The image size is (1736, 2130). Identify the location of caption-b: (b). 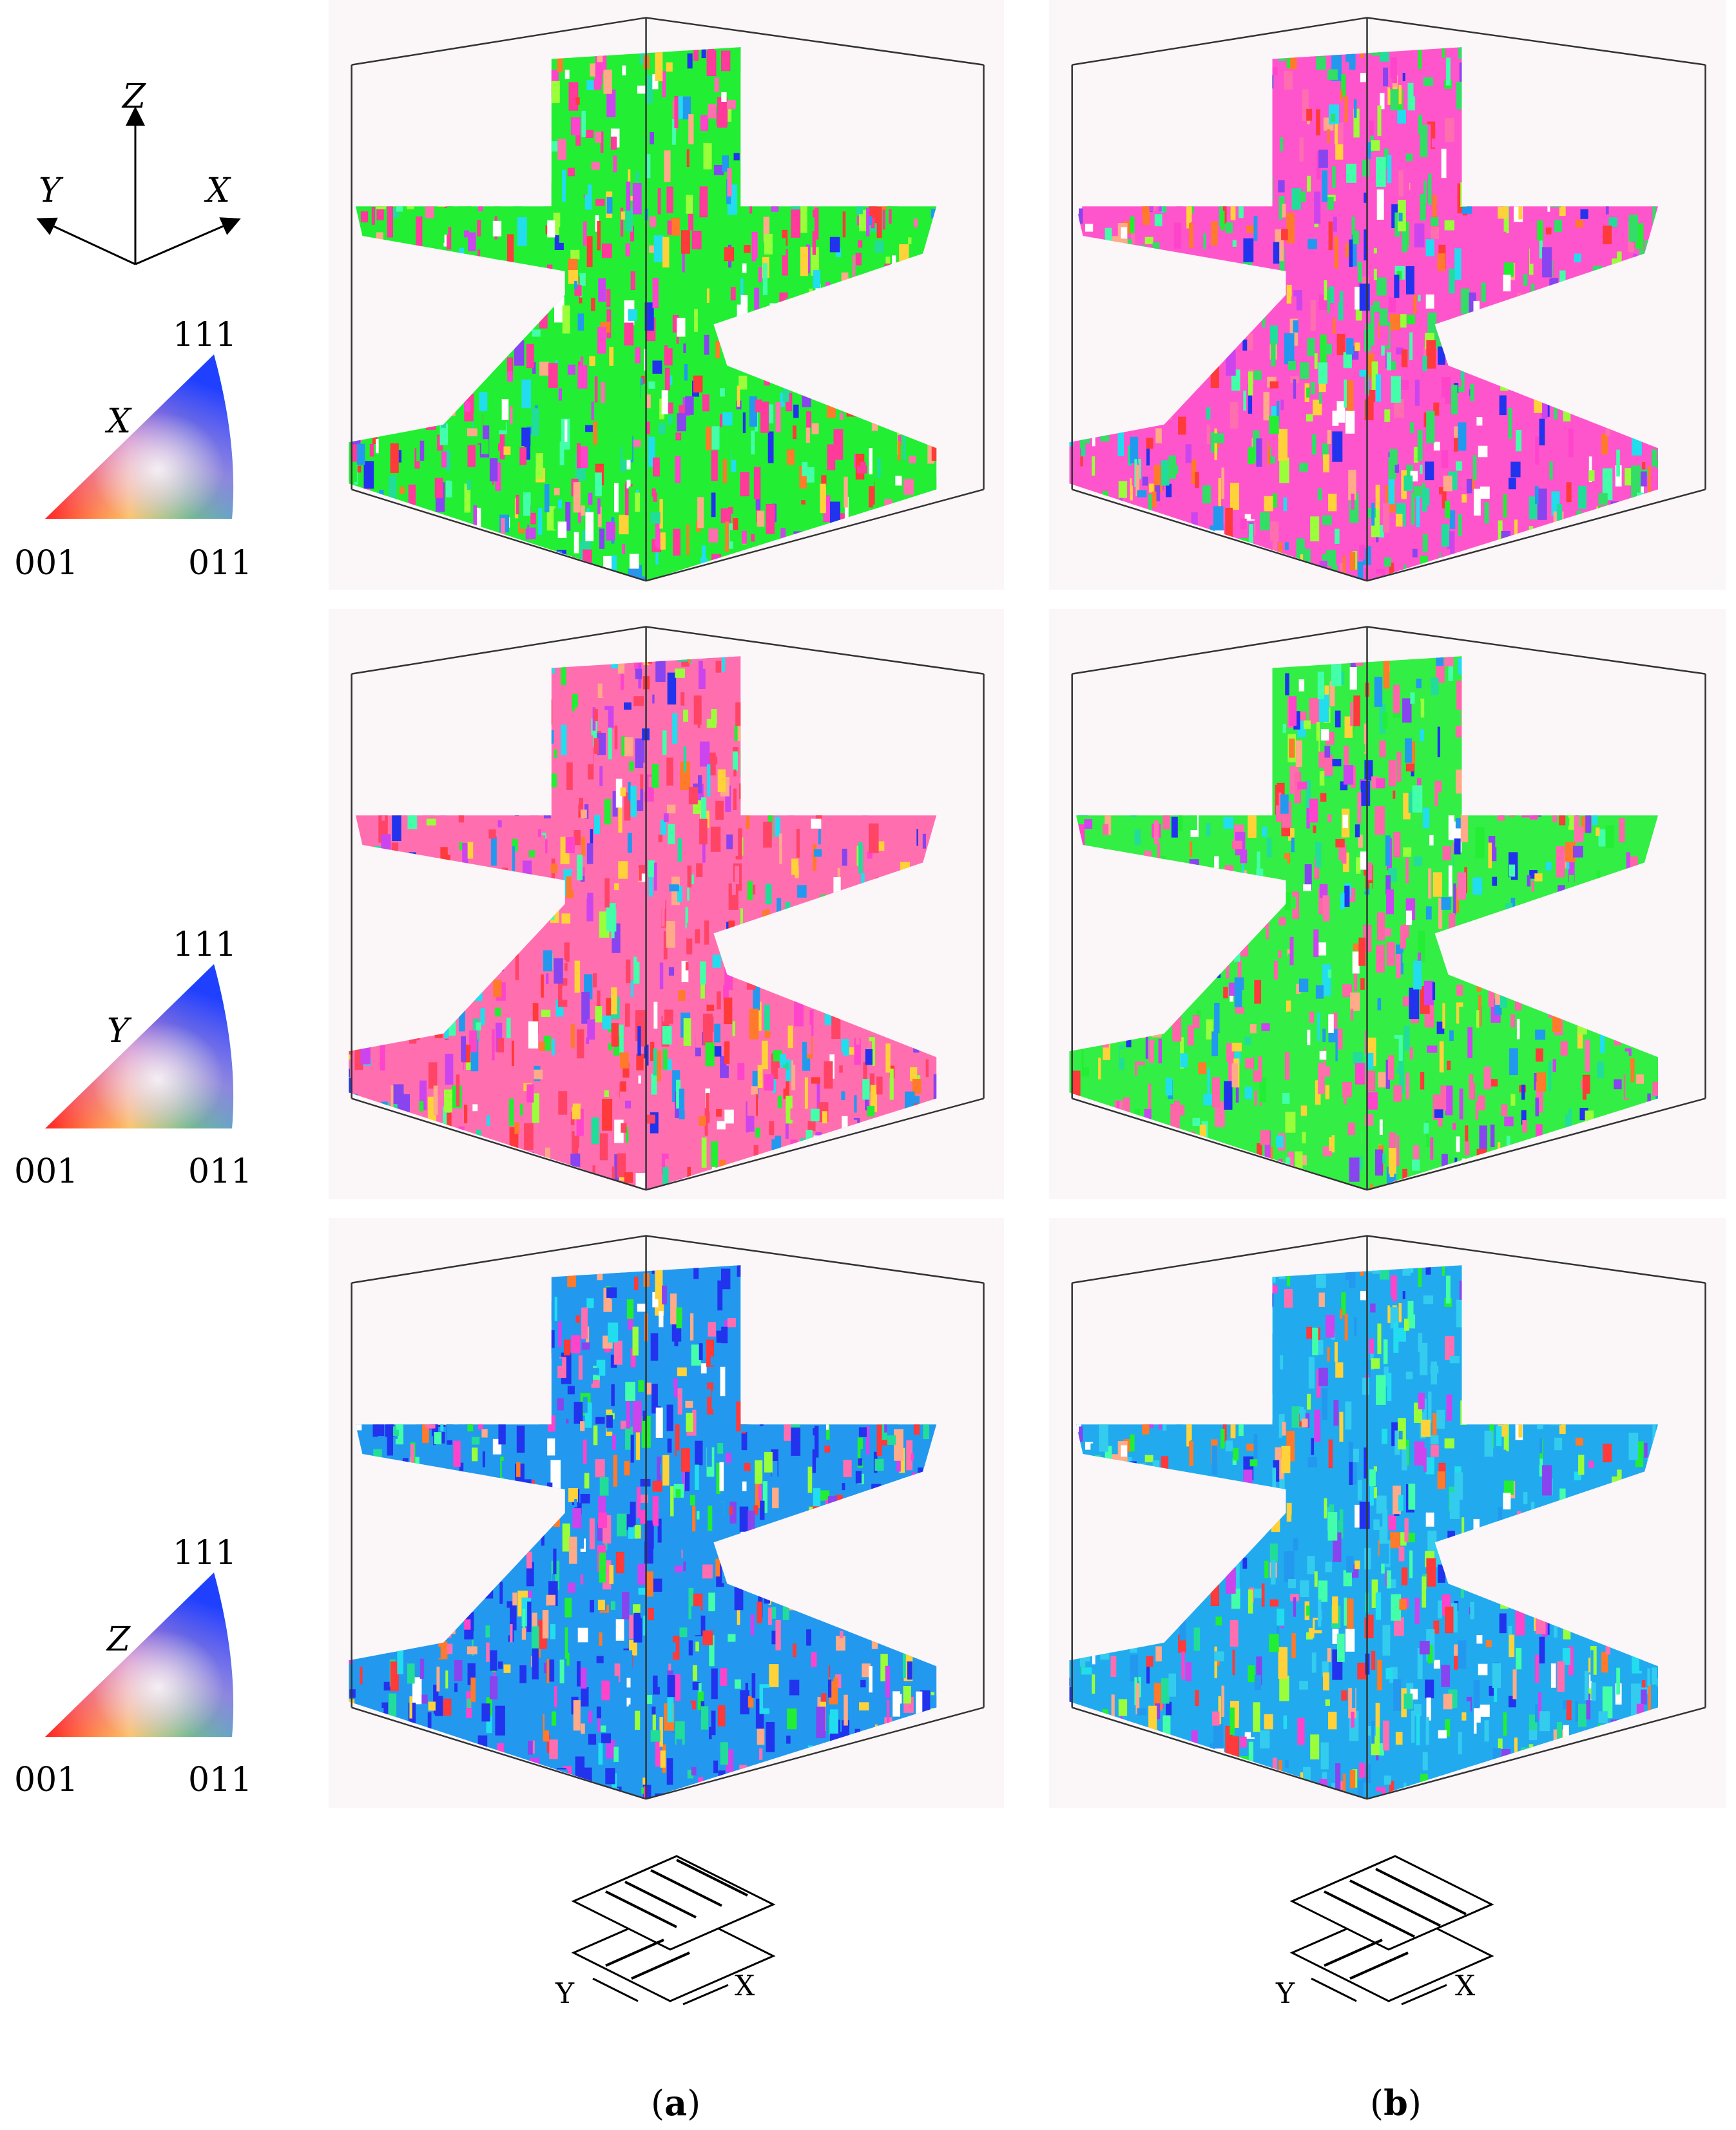
(1396, 2103).